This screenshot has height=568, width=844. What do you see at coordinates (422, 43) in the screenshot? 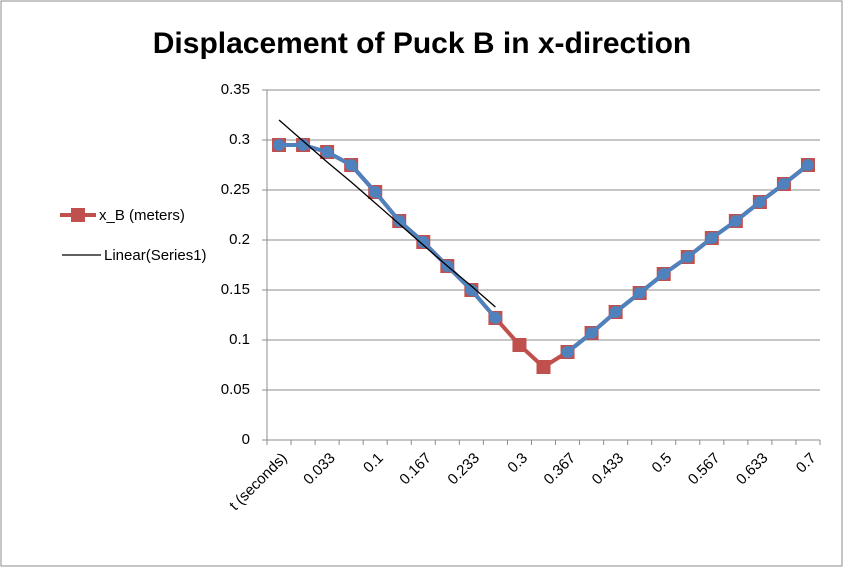
I see `chart-title: Displacement of Puck B in x-direction` at bounding box center [422, 43].